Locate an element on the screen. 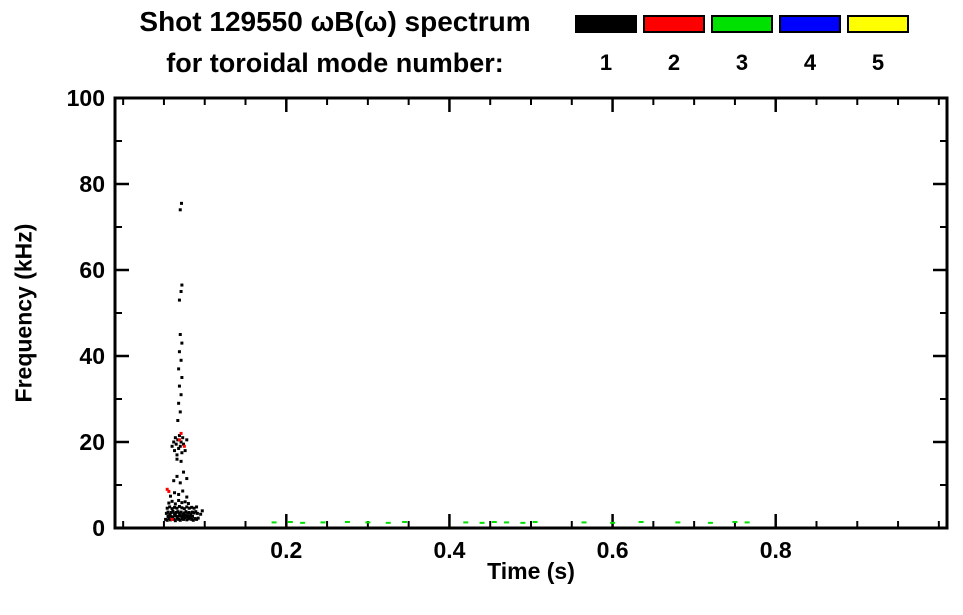 This screenshot has height=615, width=963. legend-label-mode-5: 5 is located at coordinates (878, 62).